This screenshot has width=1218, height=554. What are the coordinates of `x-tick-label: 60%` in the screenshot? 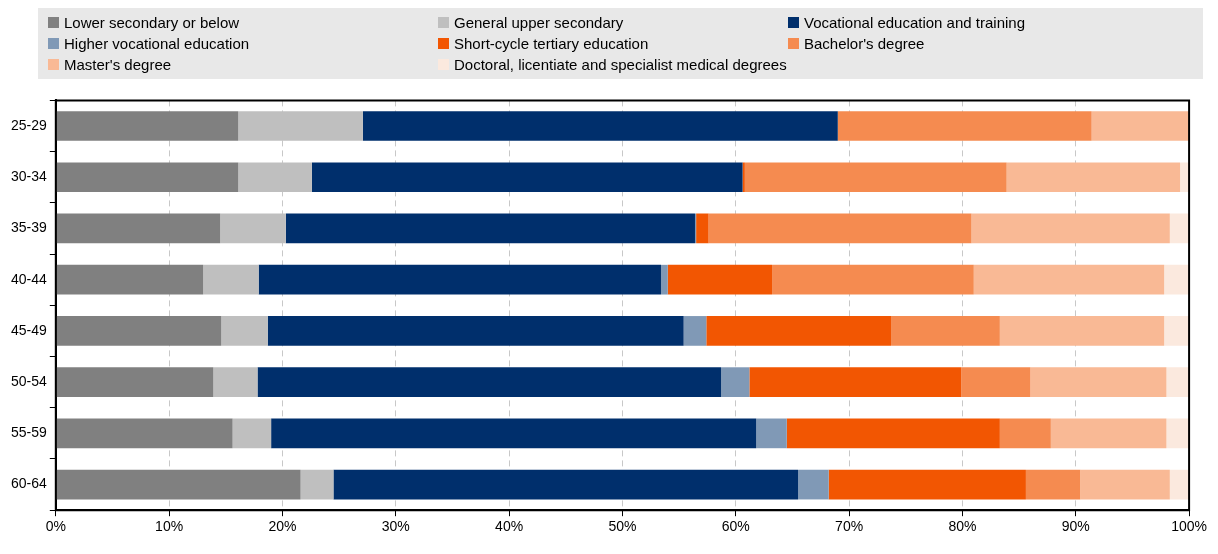 It's located at (735, 526).